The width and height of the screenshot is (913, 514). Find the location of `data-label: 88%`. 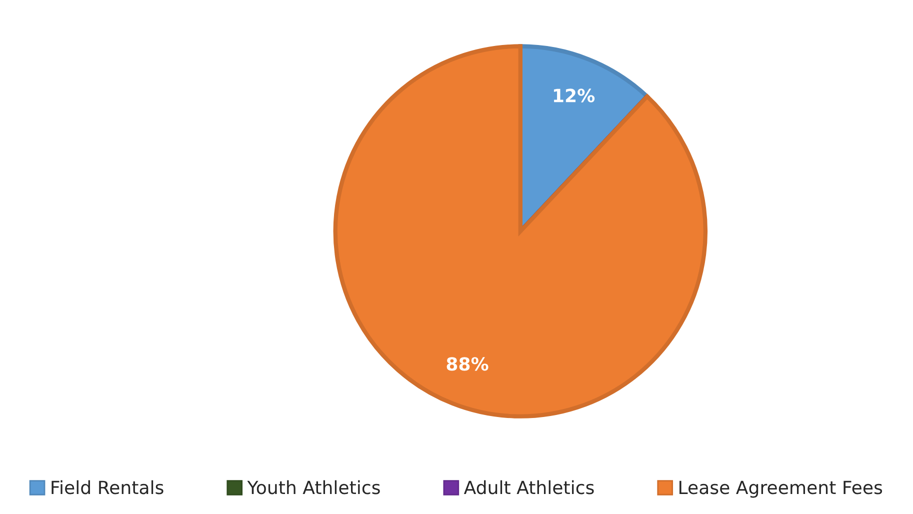

data-label: 88% is located at coordinates (467, 364).